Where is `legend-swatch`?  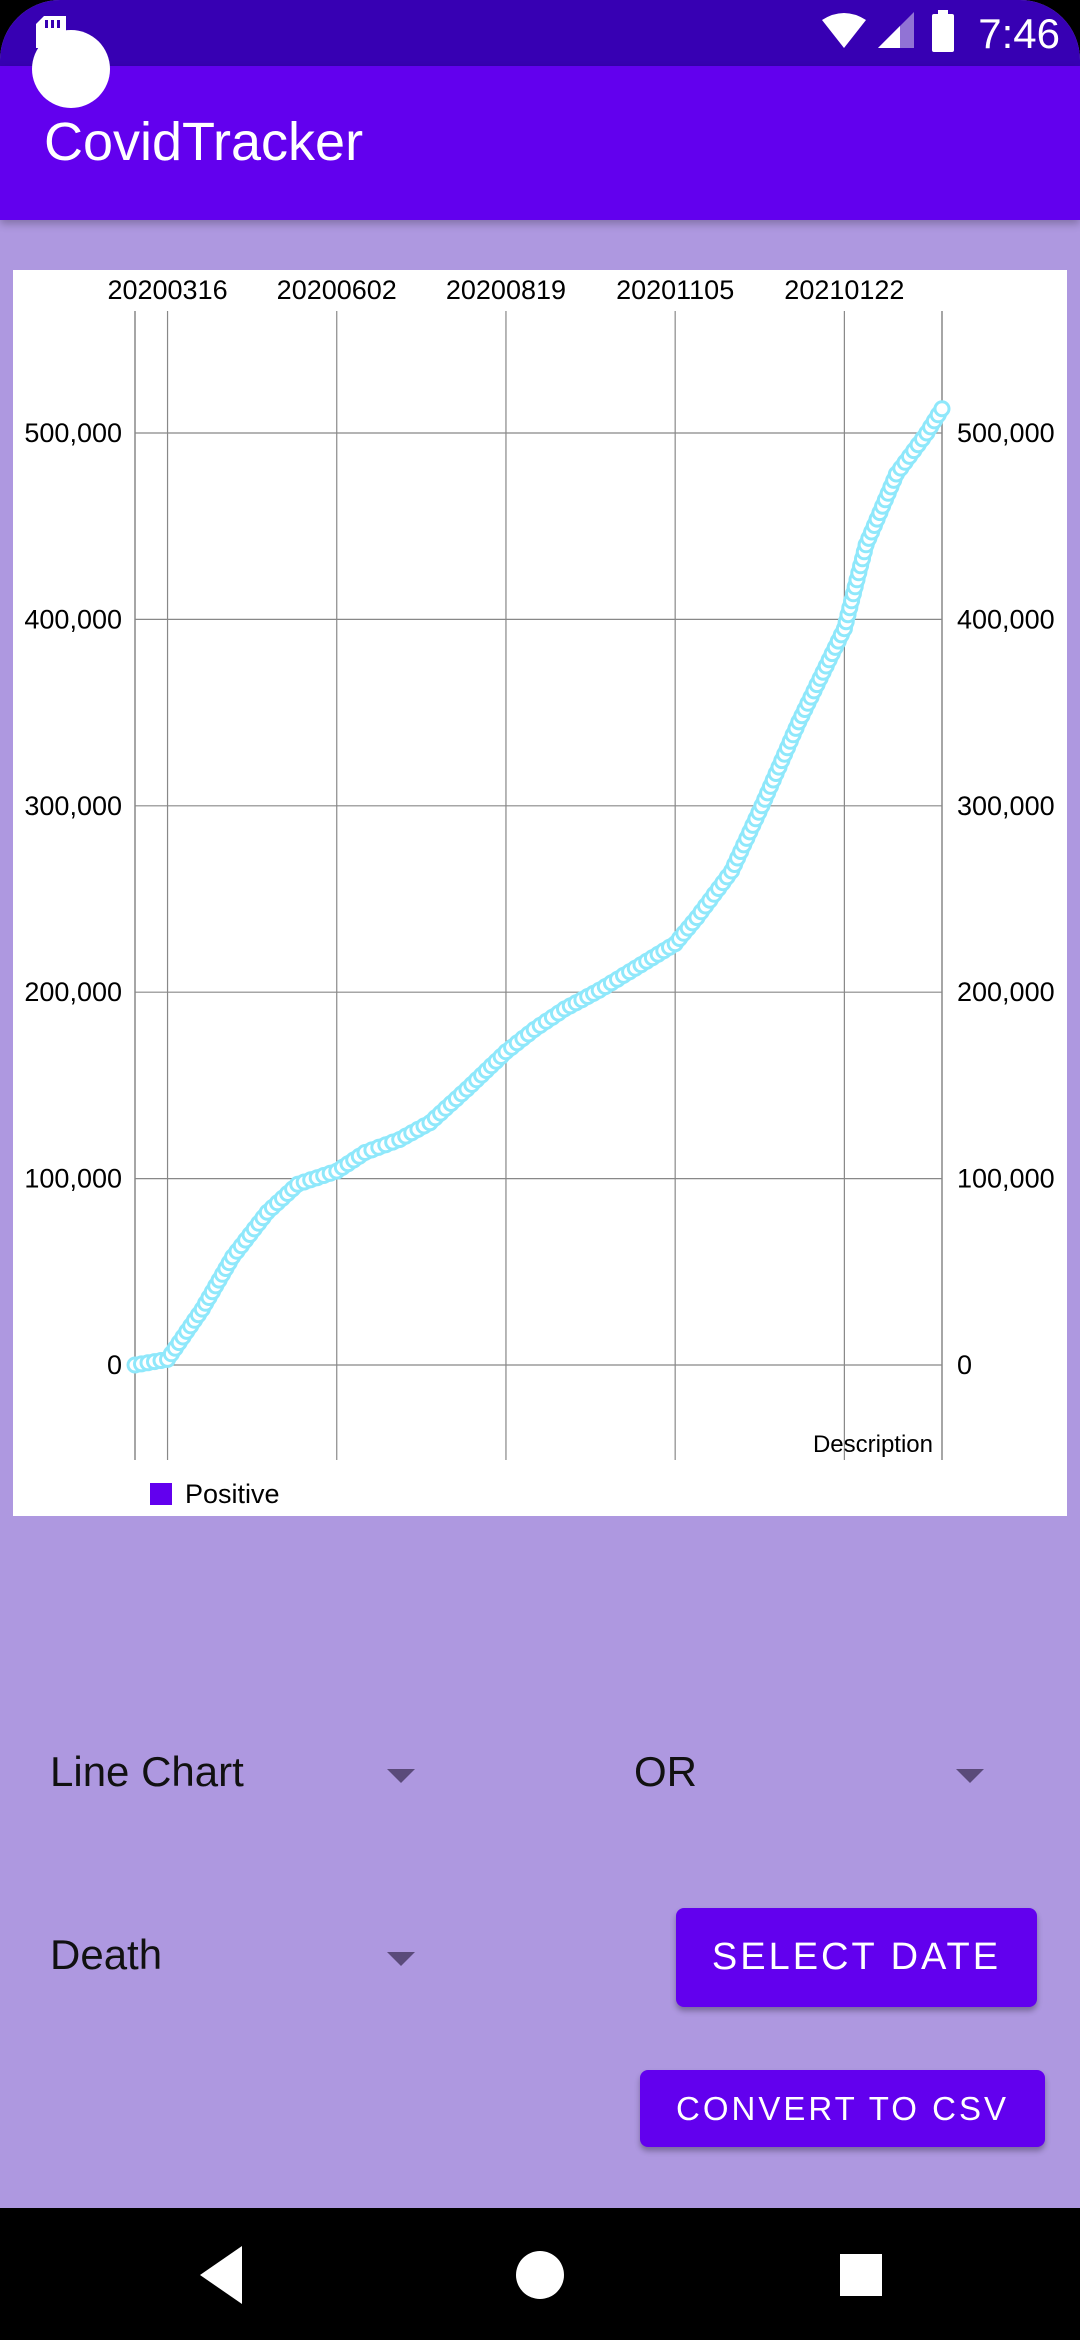
legend-swatch is located at coordinates (161, 1494).